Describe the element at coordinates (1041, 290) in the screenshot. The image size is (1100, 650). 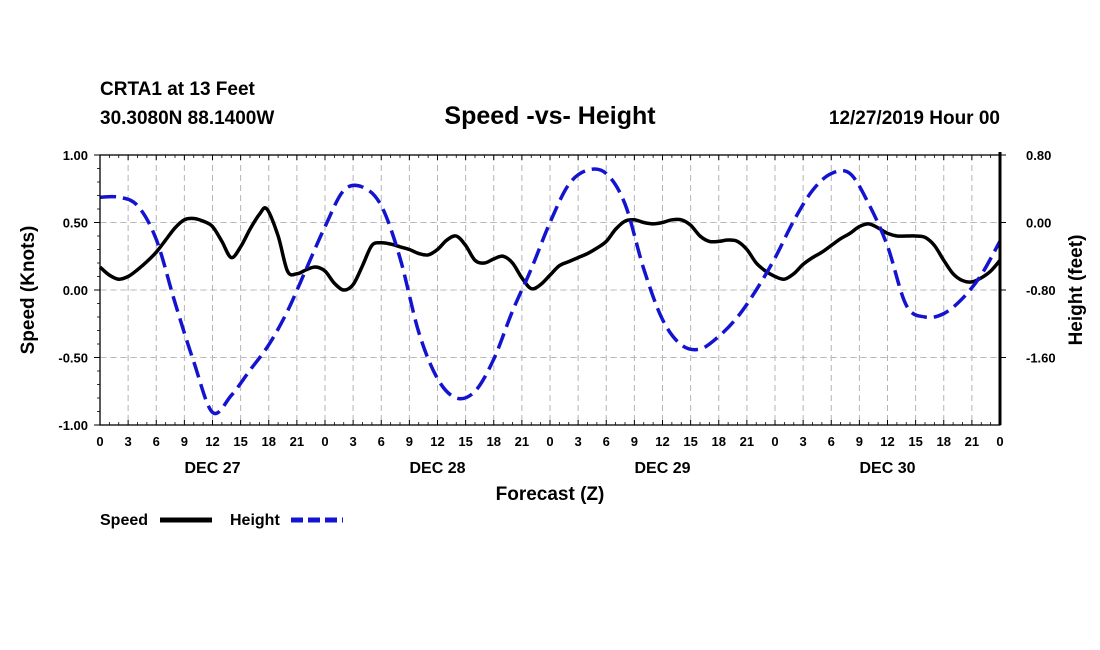
I see `y-right-tick-label: -0.80` at that location.